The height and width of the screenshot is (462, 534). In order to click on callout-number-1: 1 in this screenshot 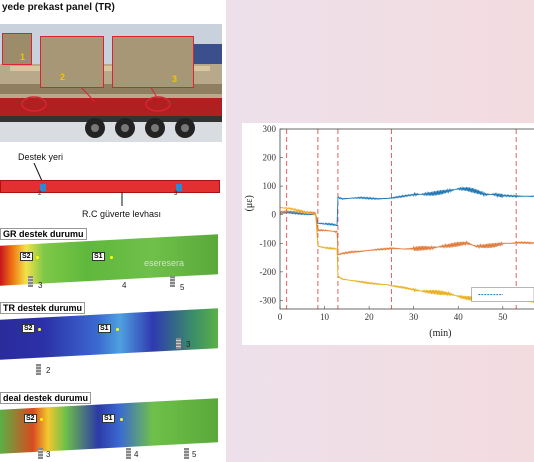, I will do `click(23, 57)`.